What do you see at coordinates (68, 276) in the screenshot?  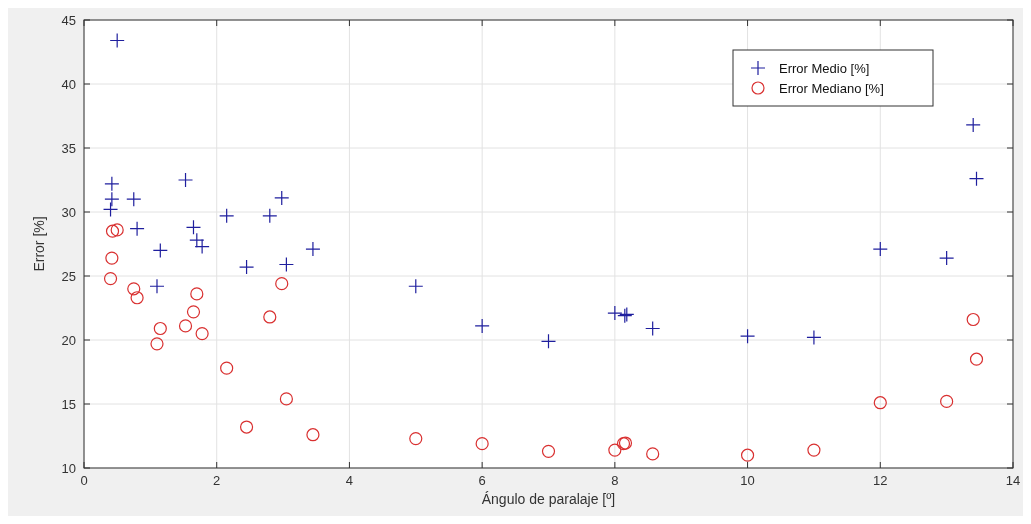 I see `y-tick-label: 25` at bounding box center [68, 276].